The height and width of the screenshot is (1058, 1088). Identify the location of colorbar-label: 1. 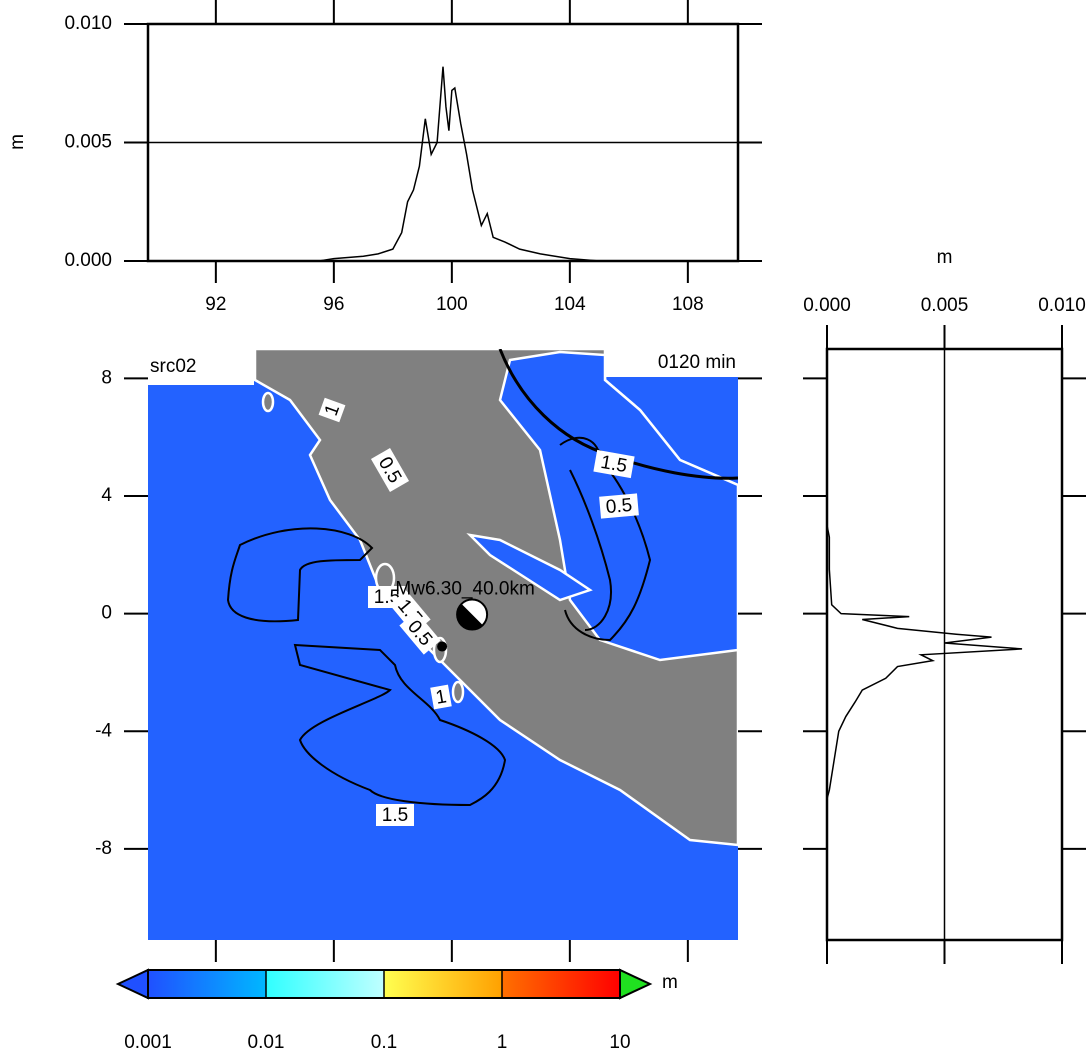
(502, 1042).